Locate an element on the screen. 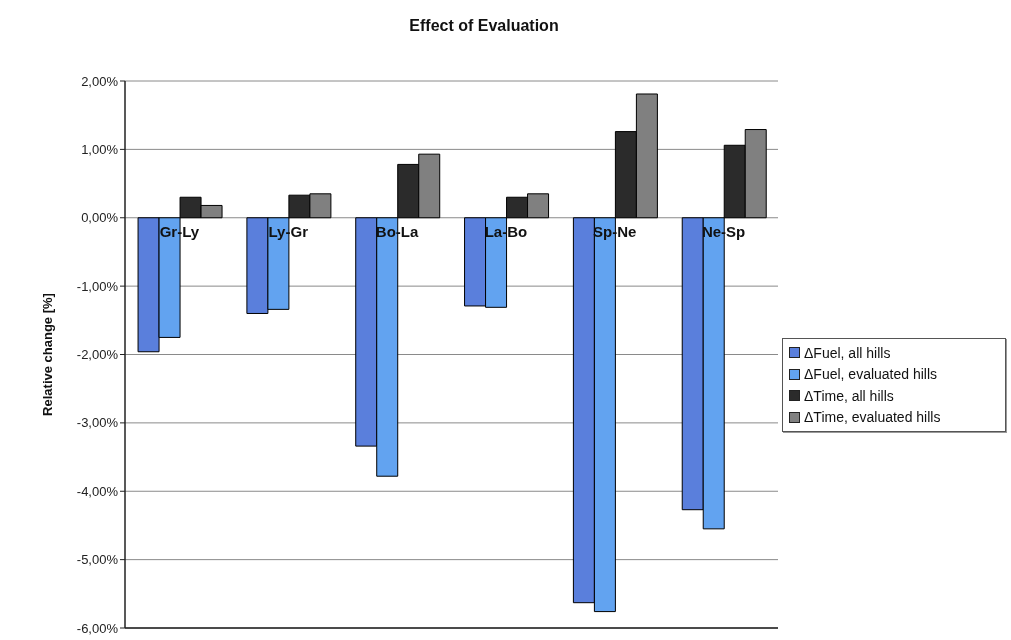 The width and height of the screenshot is (1011, 640). x-tick-label: Sp-Ne is located at coordinates (615, 231).